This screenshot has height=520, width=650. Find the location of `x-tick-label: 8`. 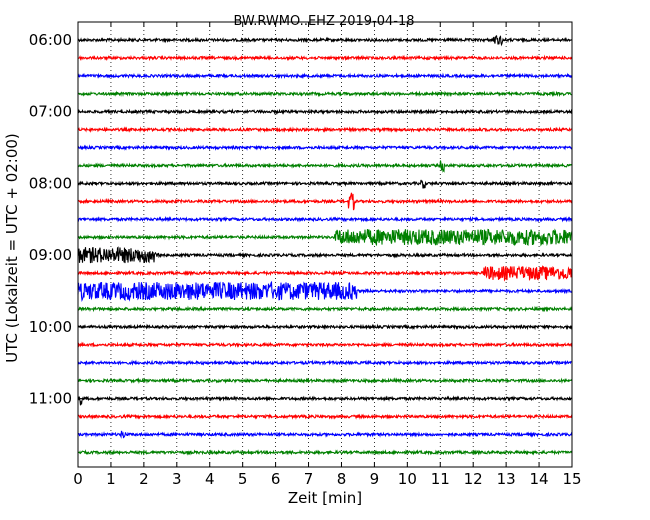

x-tick-label: 8 is located at coordinates (342, 479).